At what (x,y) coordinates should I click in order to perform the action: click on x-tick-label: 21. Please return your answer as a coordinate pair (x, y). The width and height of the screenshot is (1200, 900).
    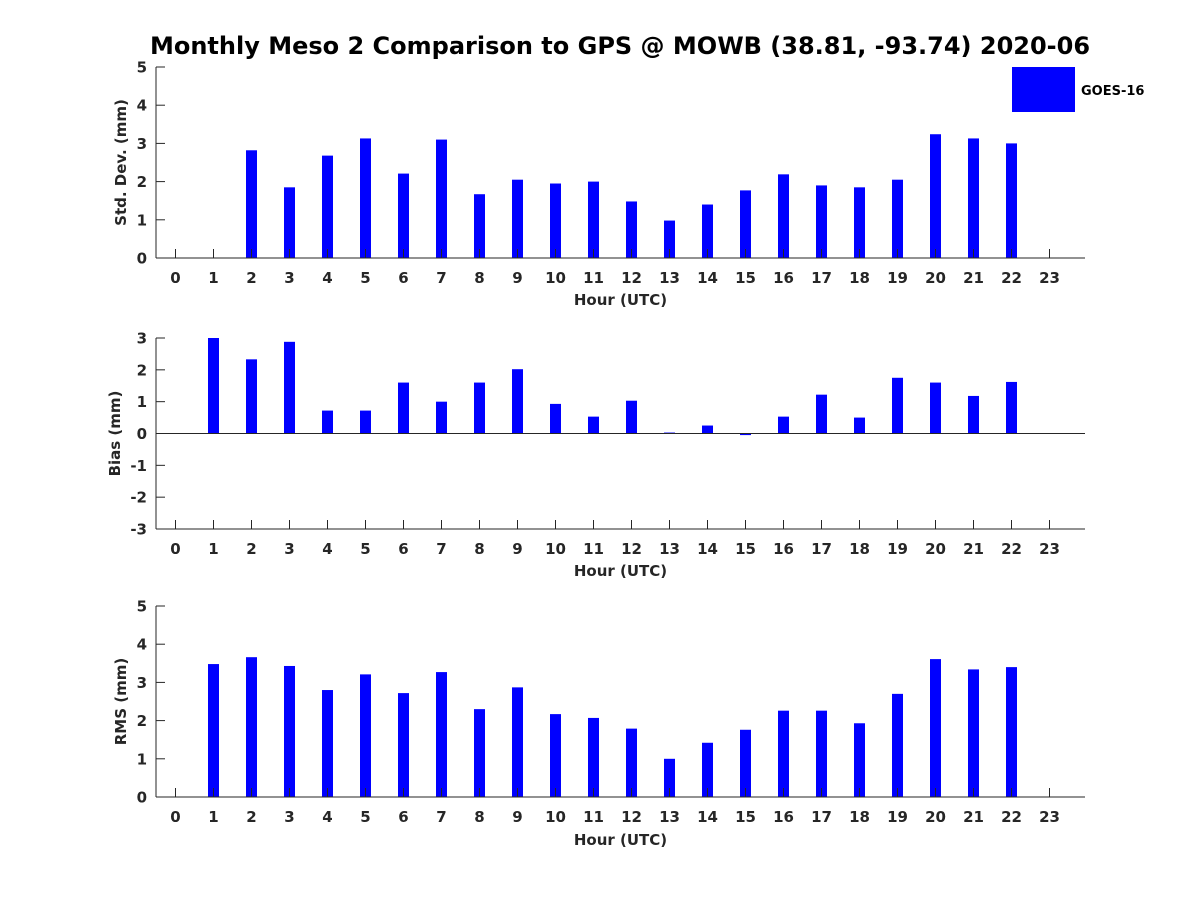
    Looking at the image, I should click on (973, 278).